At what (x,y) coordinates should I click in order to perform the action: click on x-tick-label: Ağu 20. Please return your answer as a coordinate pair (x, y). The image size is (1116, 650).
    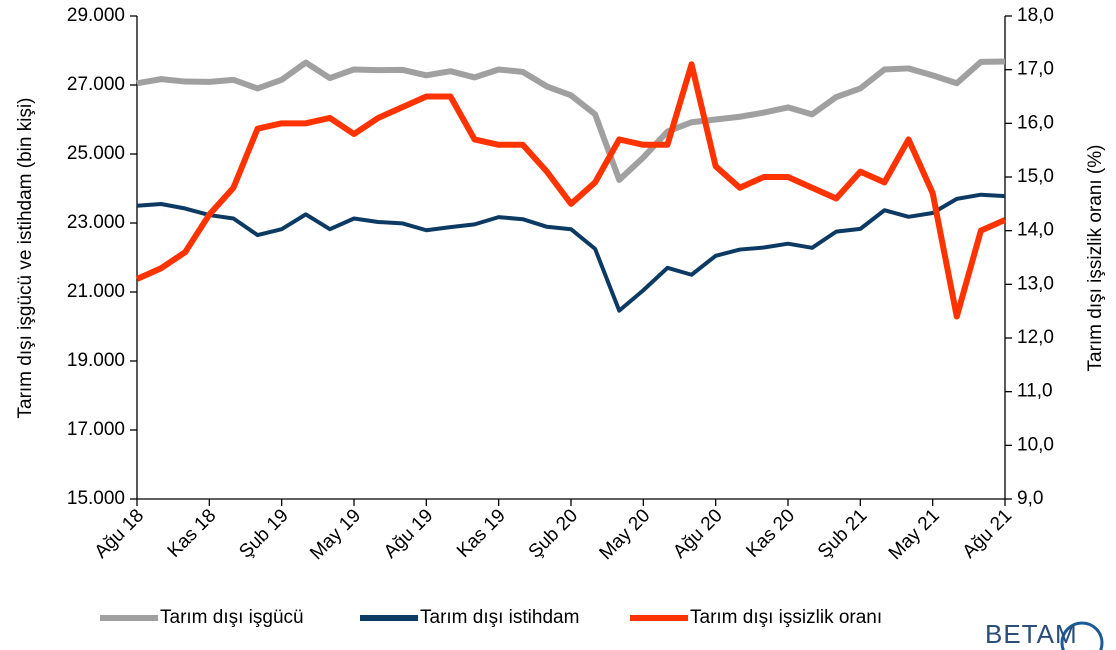
    Looking at the image, I should click on (697, 533).